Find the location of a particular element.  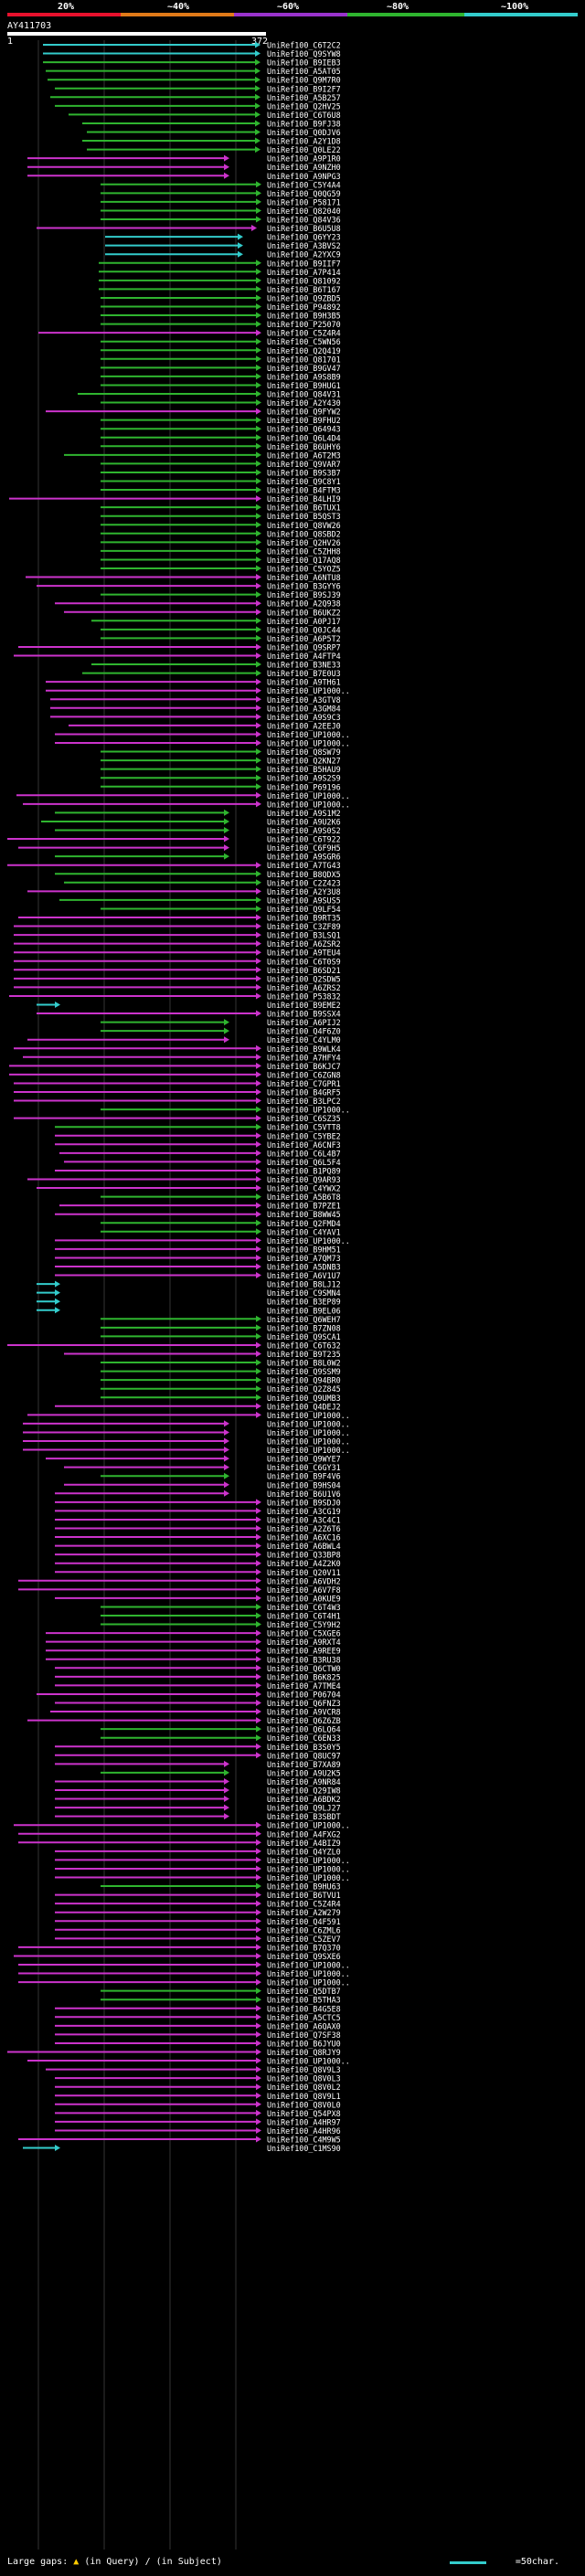

hit-row: UniRef100_C9SMN4 is located at coordinates (189, 1293).